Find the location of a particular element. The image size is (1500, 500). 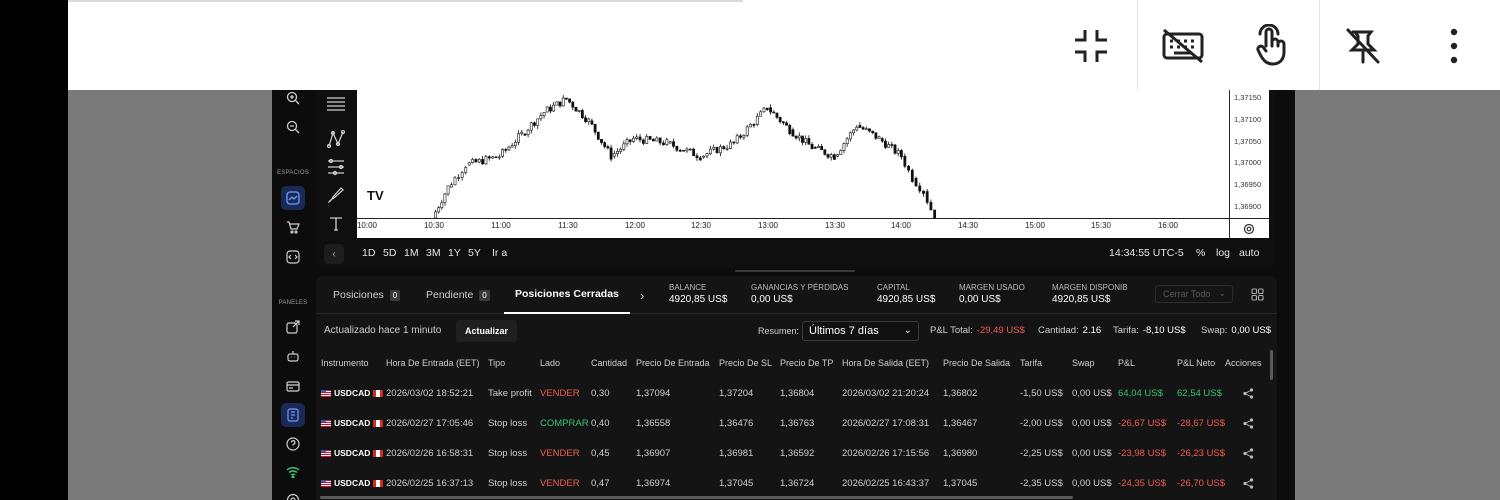

column-header: Precio De Entrada is located at coordinates (673, 363).